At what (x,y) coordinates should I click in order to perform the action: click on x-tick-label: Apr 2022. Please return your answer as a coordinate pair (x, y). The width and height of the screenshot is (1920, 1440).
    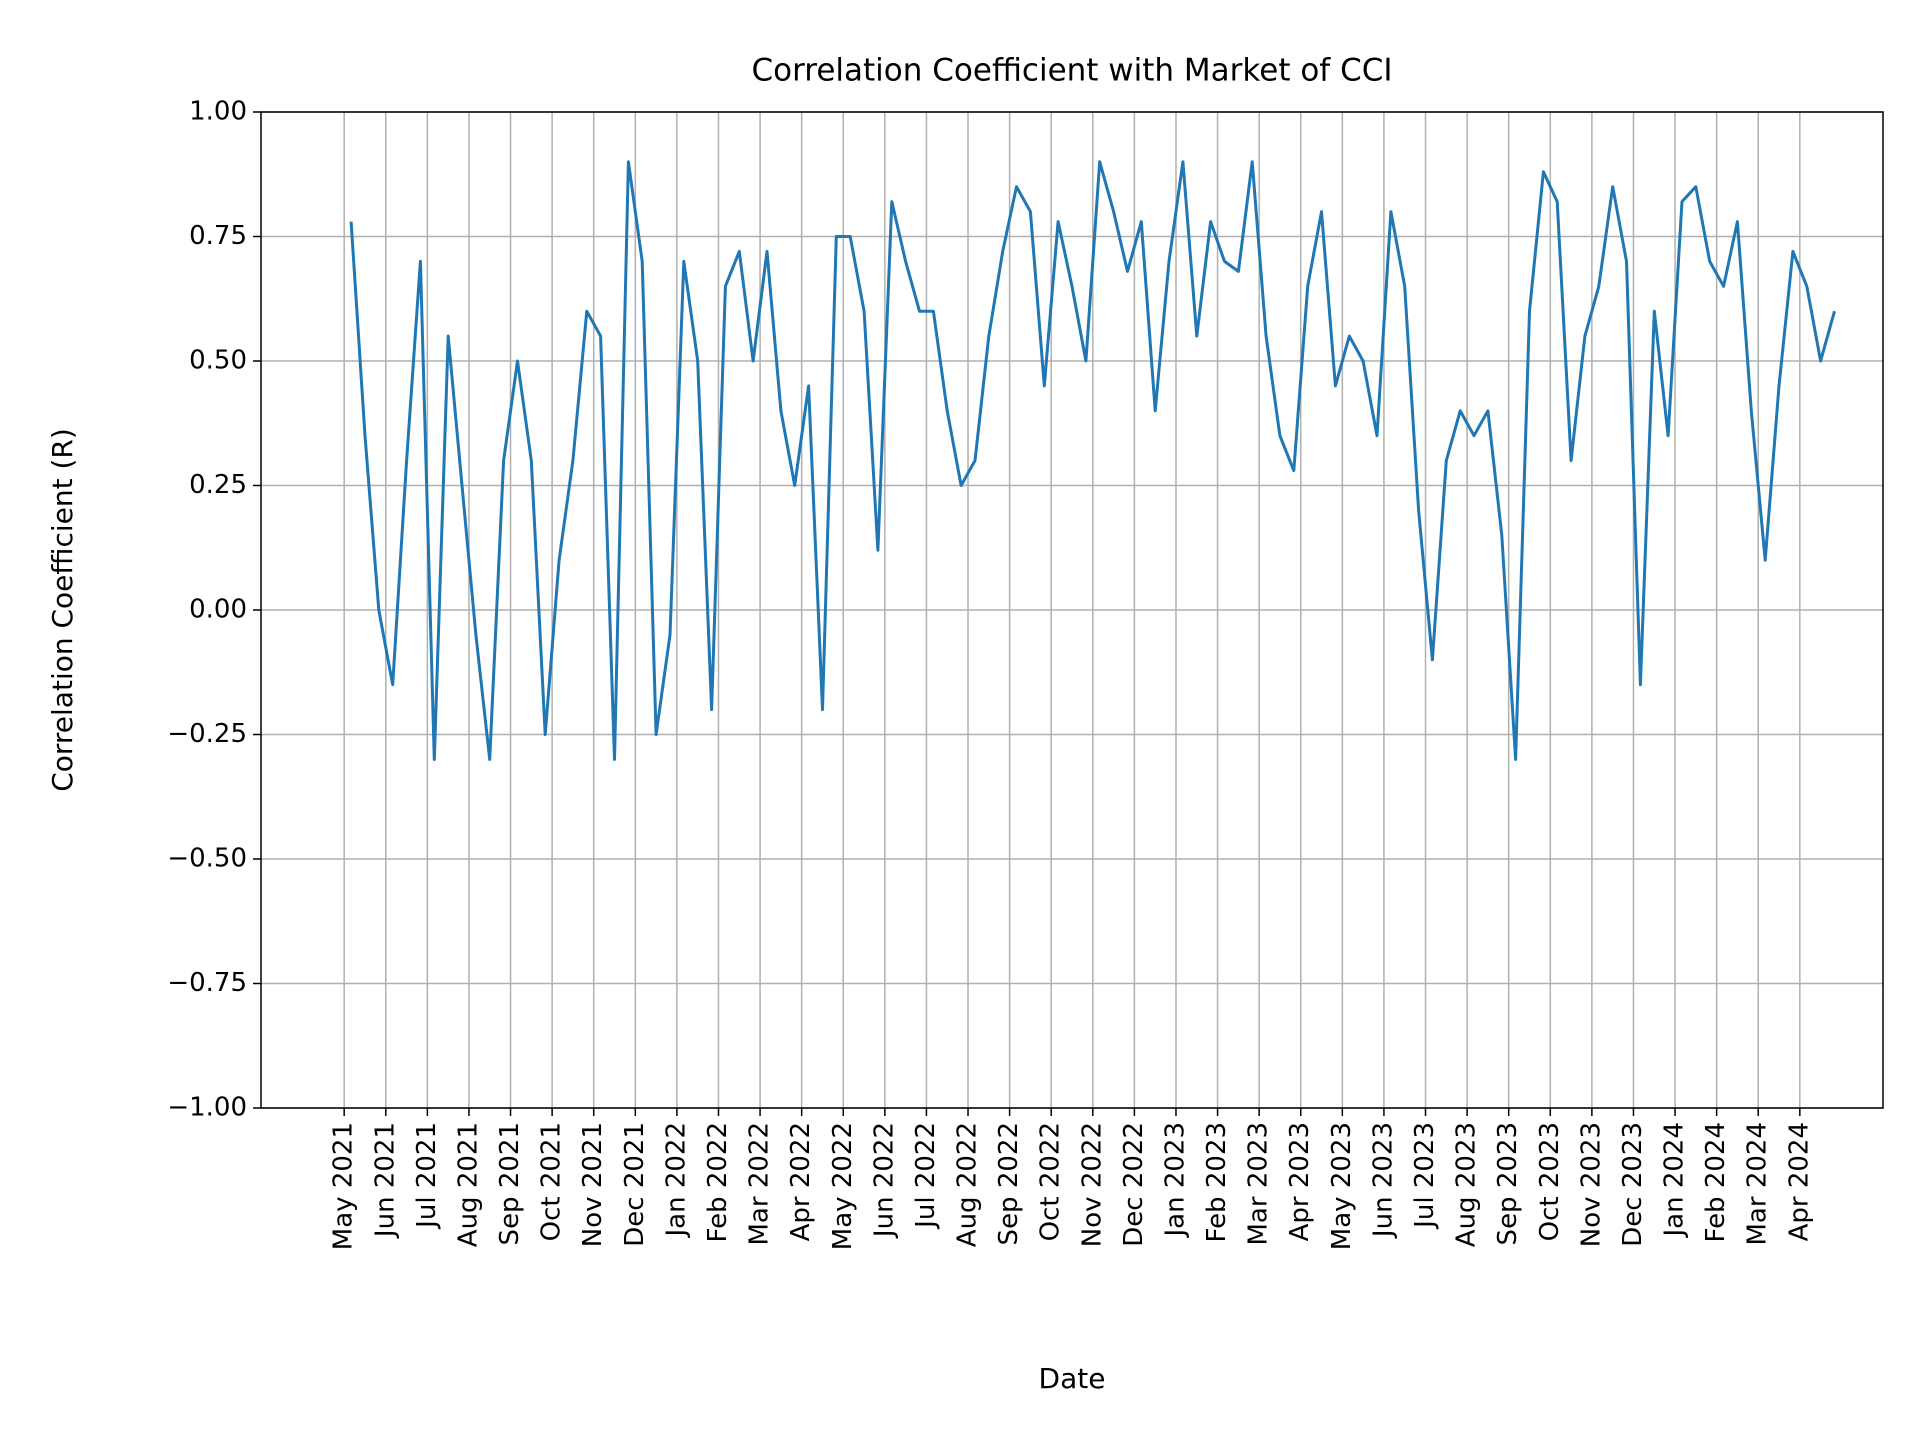
    Looking at the image, I should click on (801, 1181).